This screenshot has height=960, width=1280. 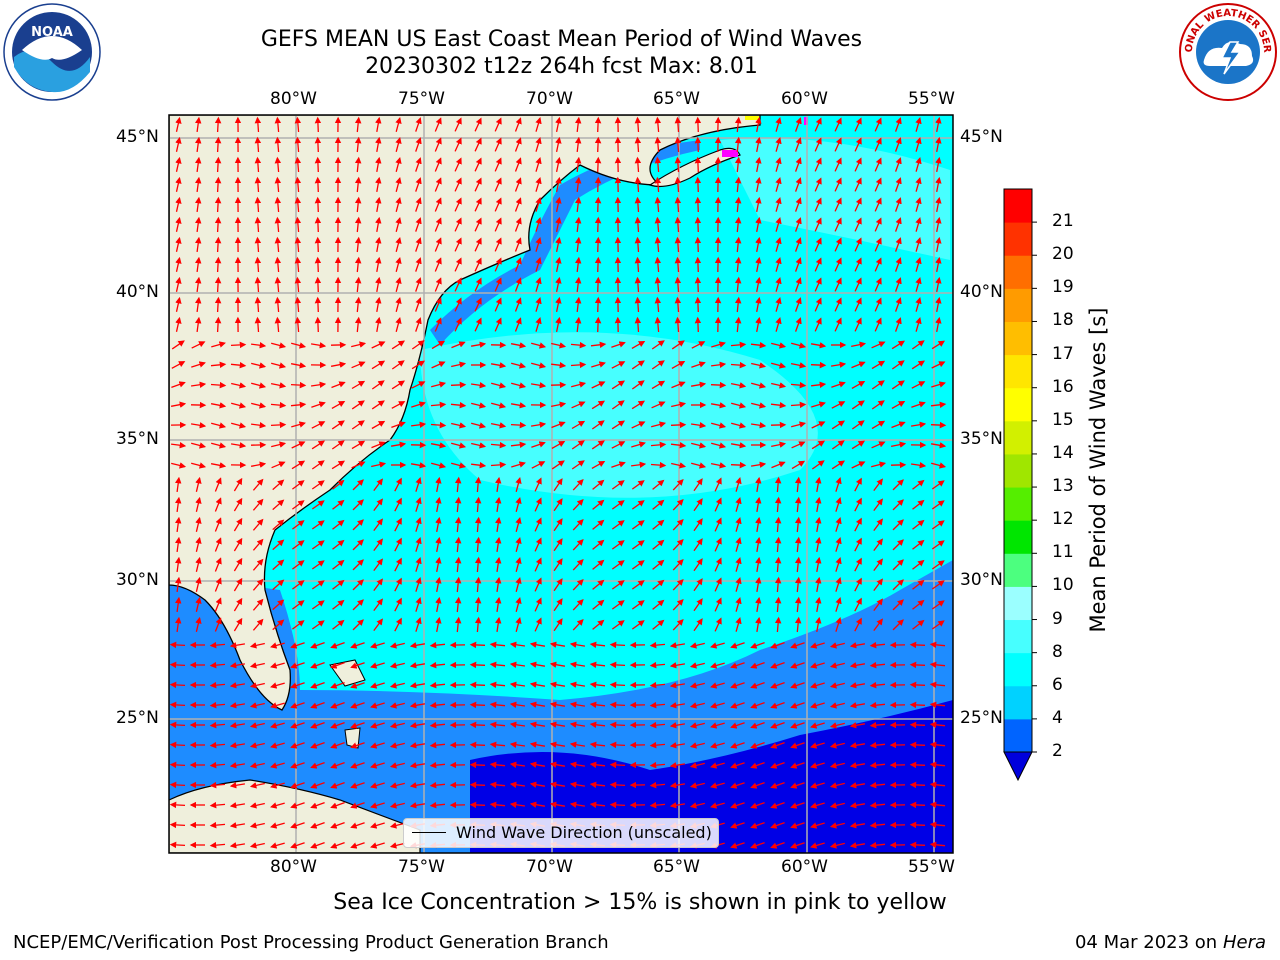 I want to click on lat-label-left: 40°N, so click(x=137, y=292).